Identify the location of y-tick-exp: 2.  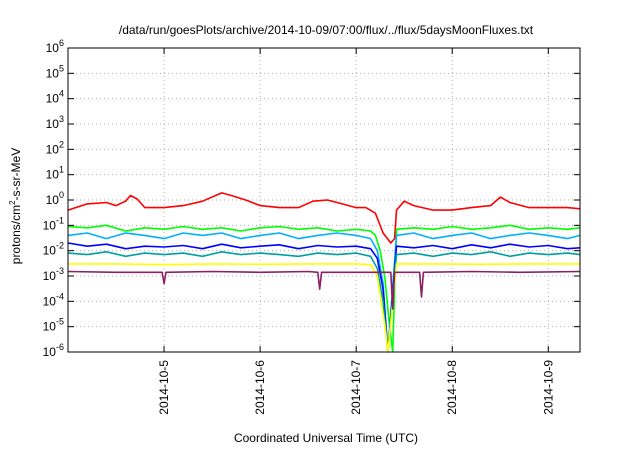
(61, 144).